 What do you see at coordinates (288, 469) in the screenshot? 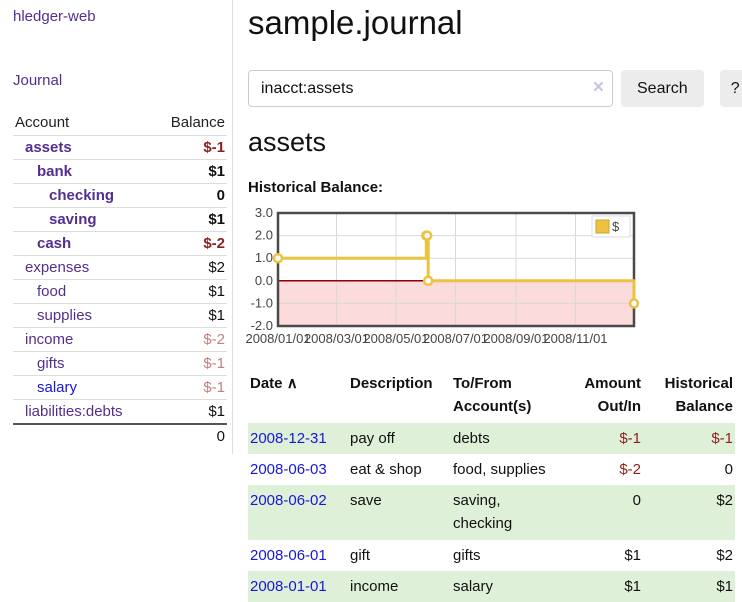
I see `register-date-link: 2008-06-03` at bounding box center [288, 469].